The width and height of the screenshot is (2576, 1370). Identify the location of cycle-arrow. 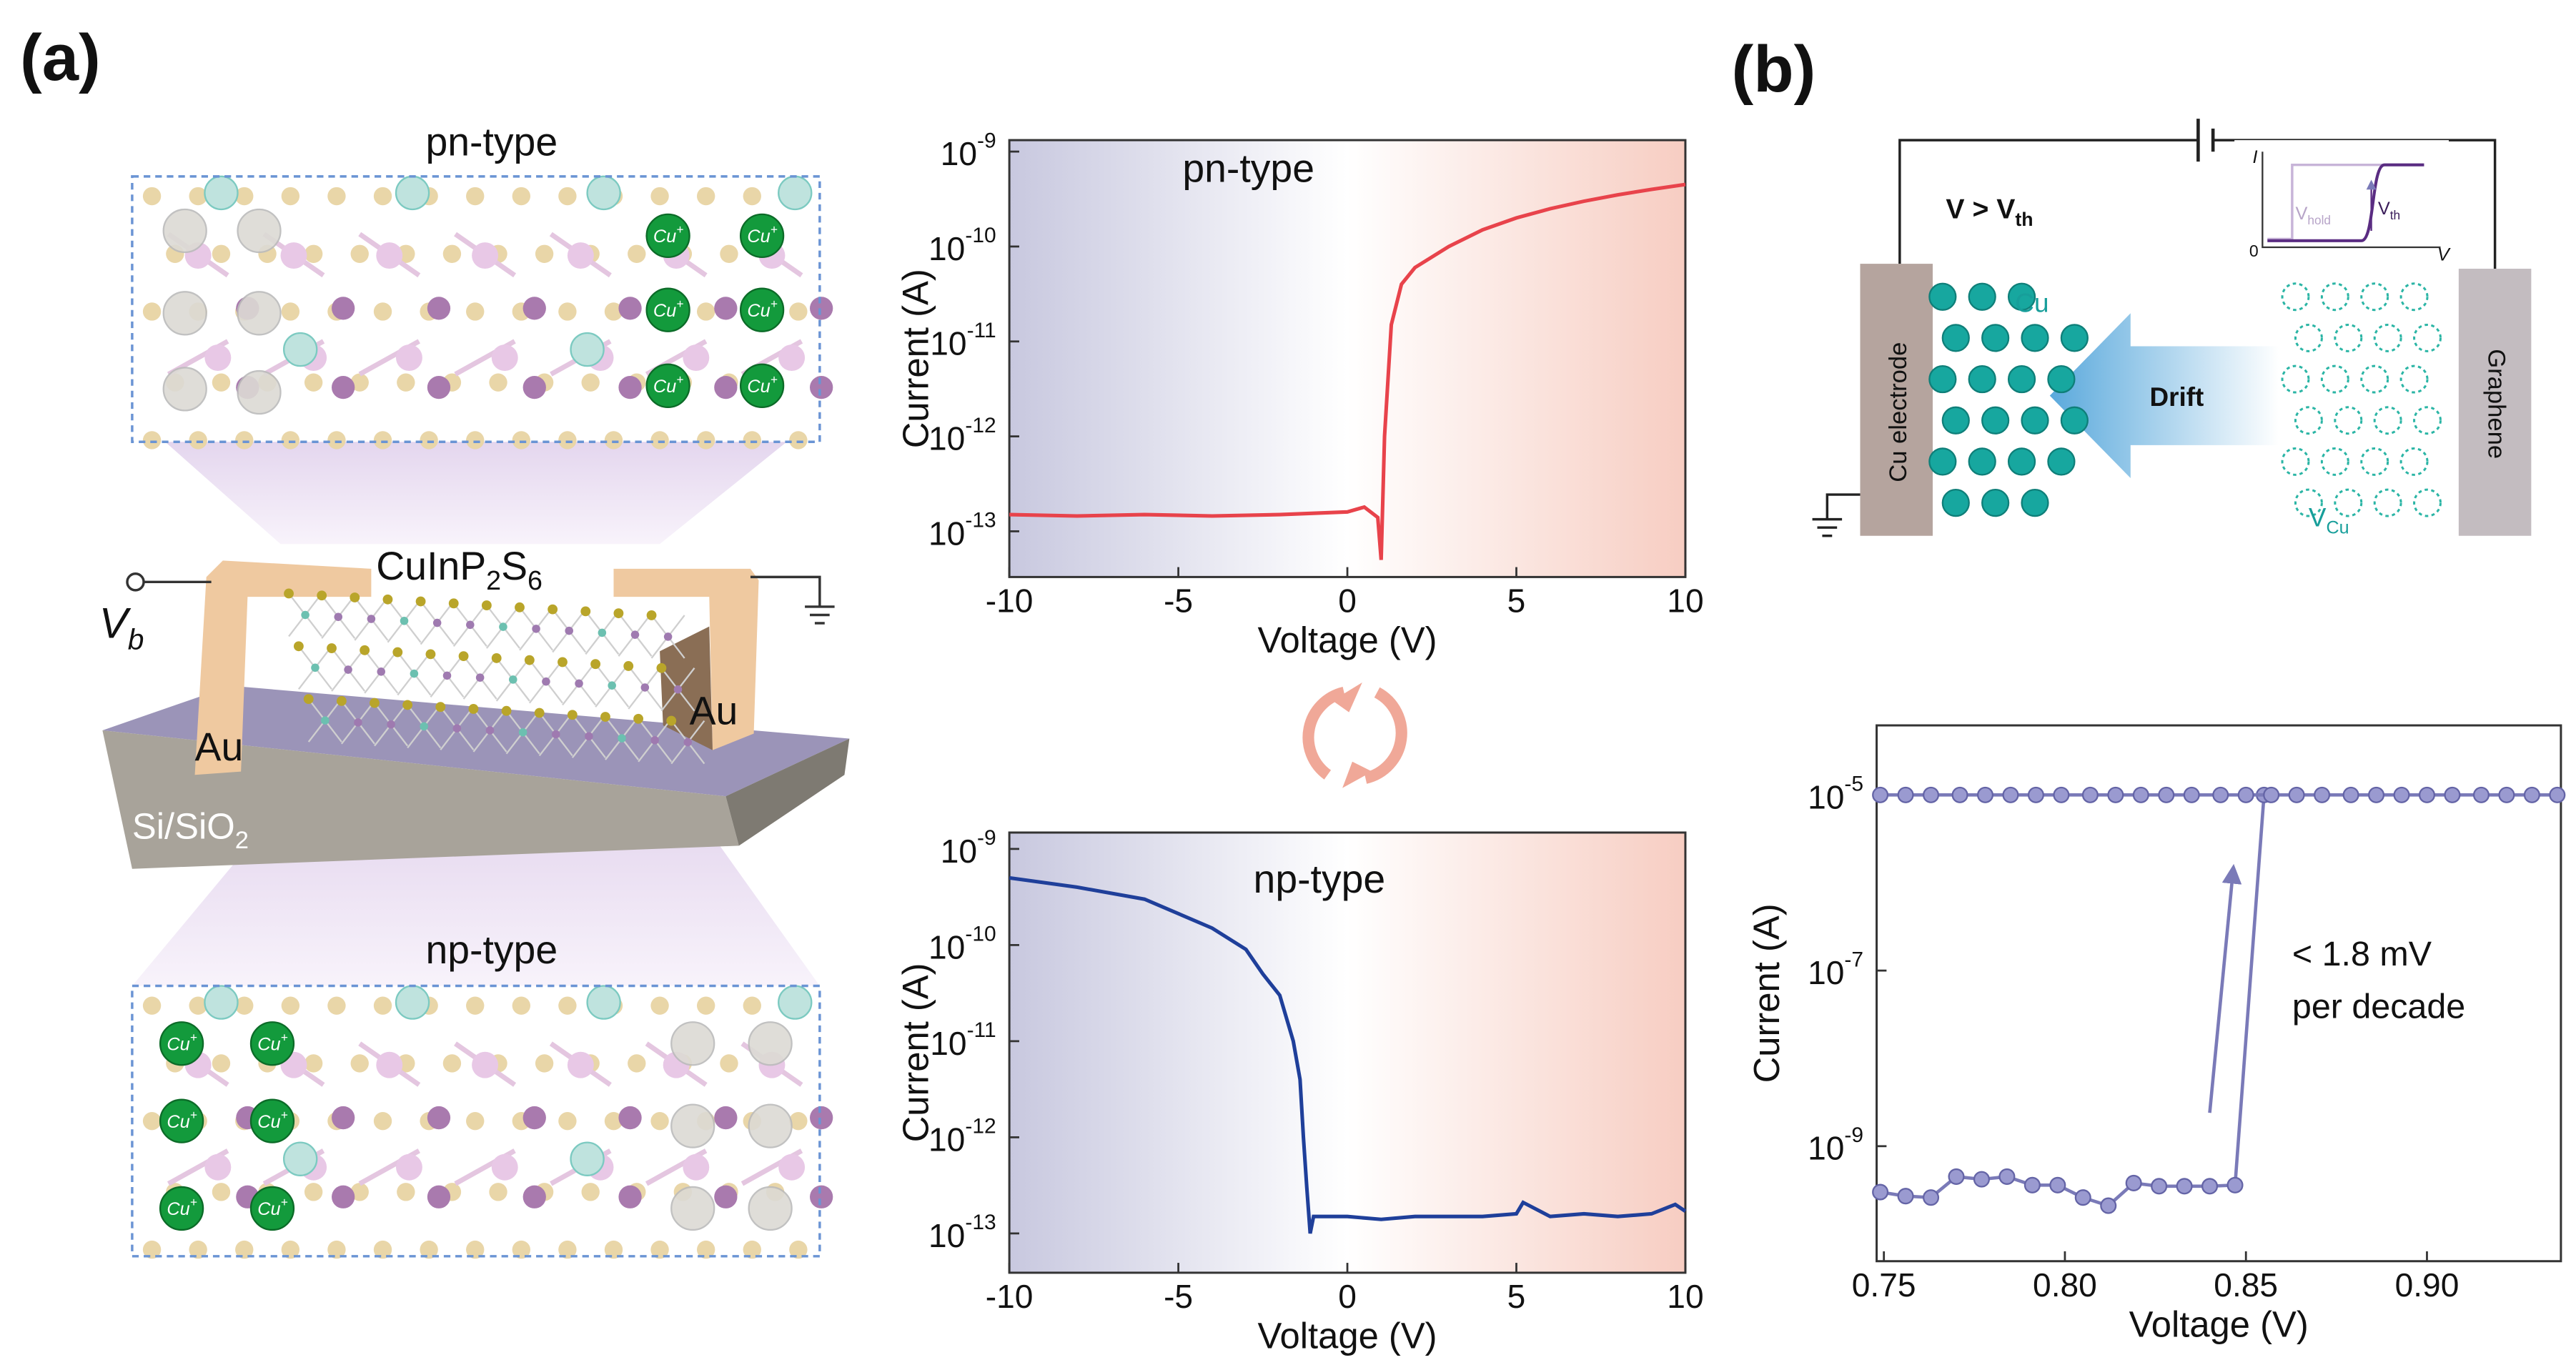
(1324, 733).